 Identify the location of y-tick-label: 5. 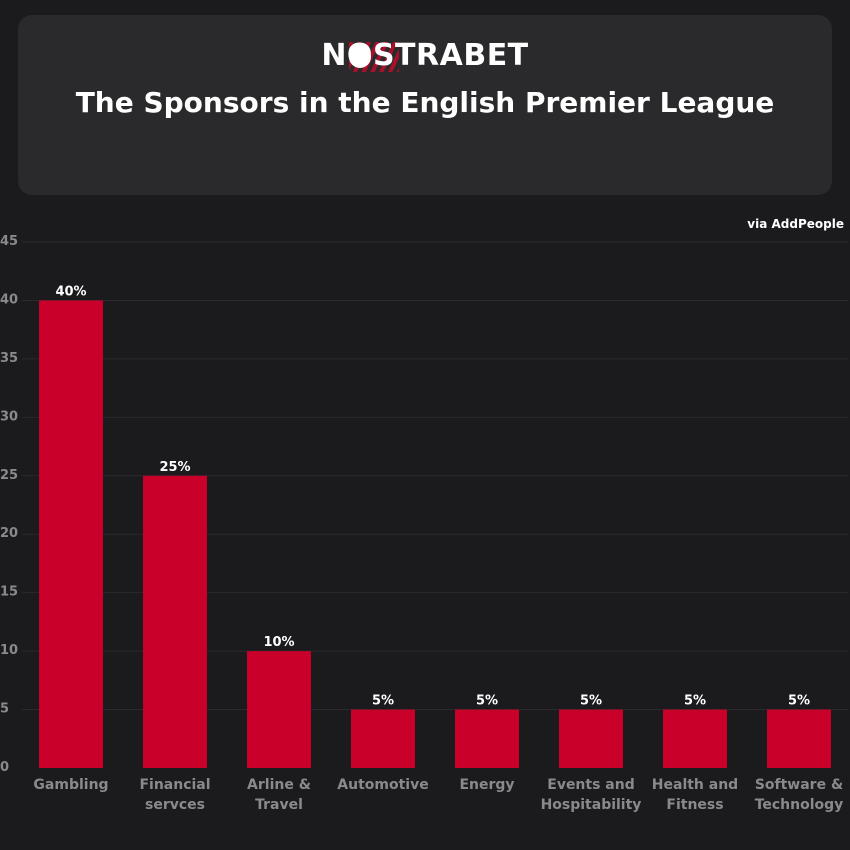
(4, 709).